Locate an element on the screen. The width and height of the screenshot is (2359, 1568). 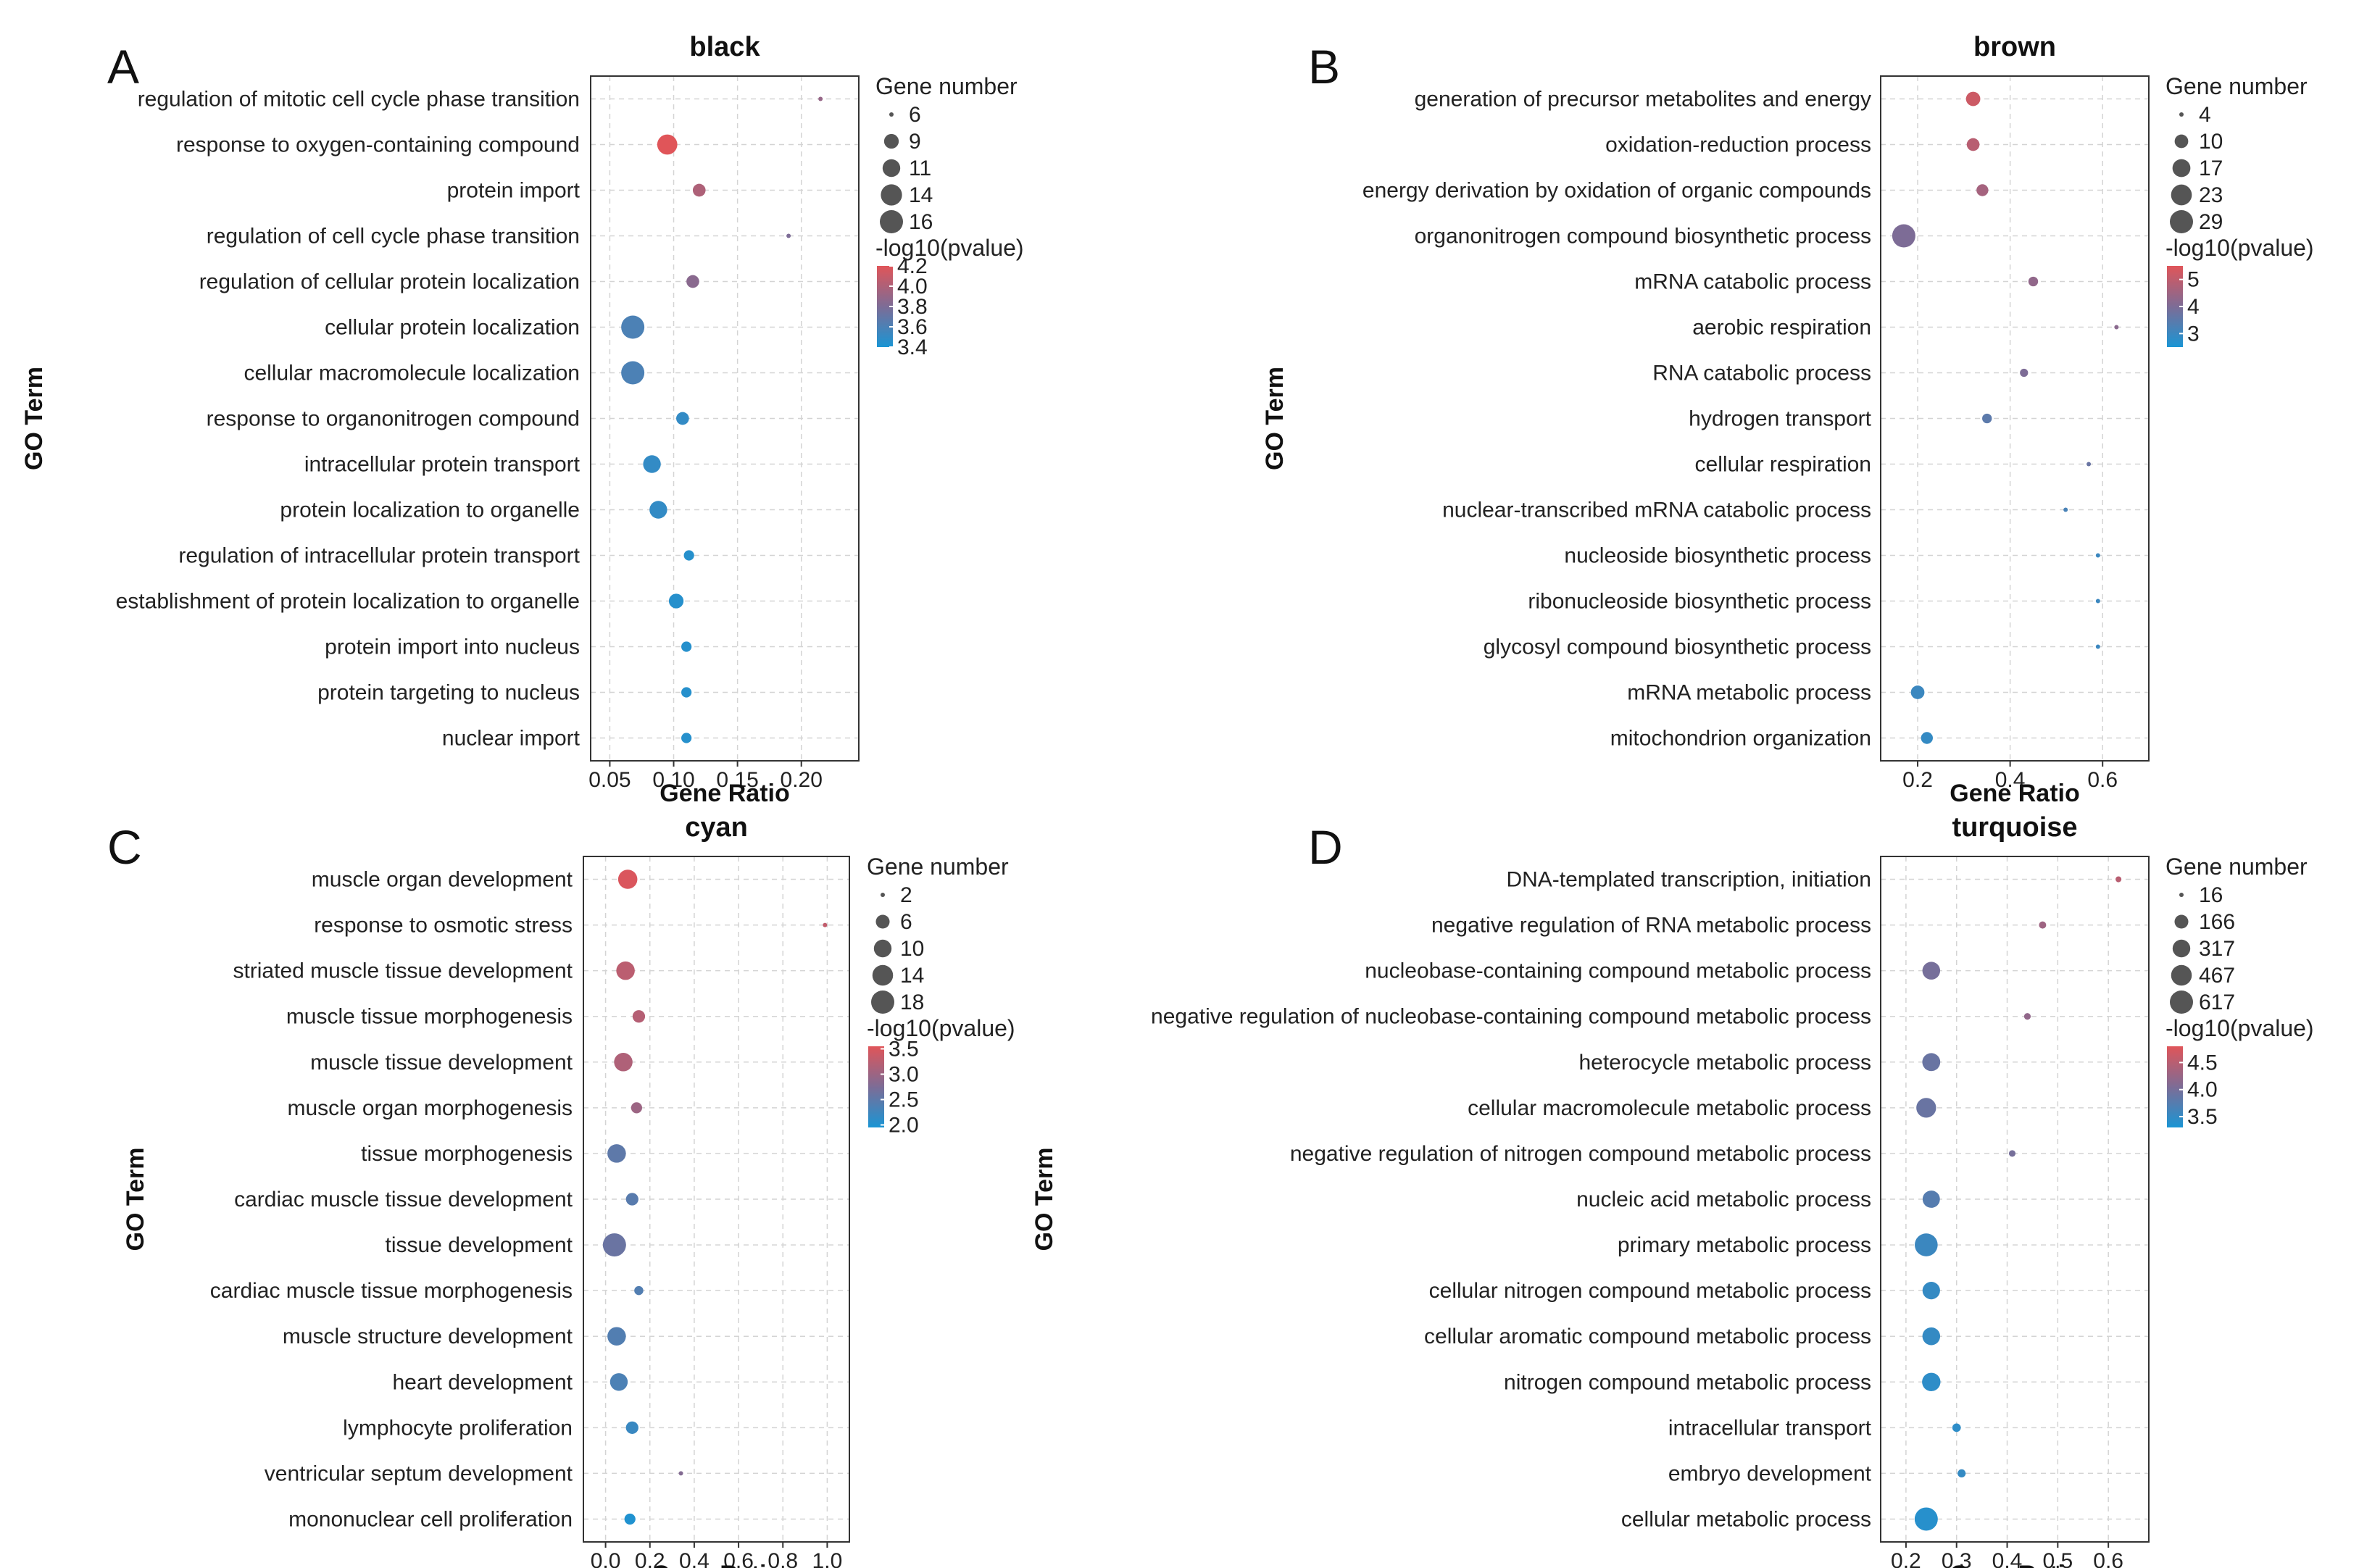
term-label: intracellular transport is located at coordinates (1770, 1428).